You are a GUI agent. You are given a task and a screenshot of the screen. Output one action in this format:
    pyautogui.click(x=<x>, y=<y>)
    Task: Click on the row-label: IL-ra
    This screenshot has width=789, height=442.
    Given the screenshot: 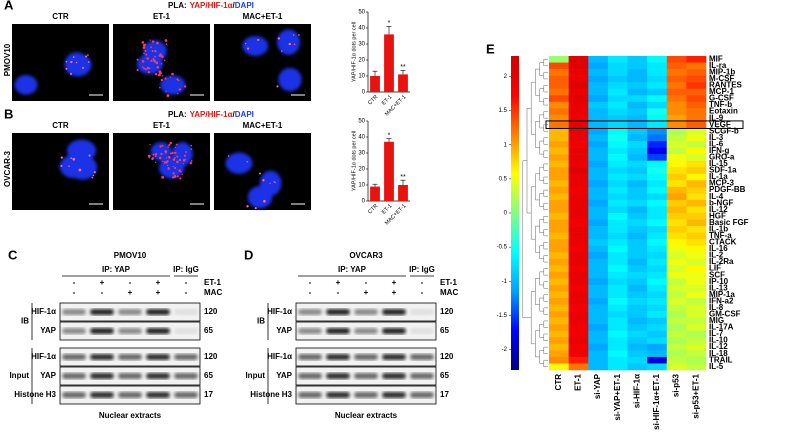 What is the action you would take?
    pyautogui.click(x=718, y=65)
    